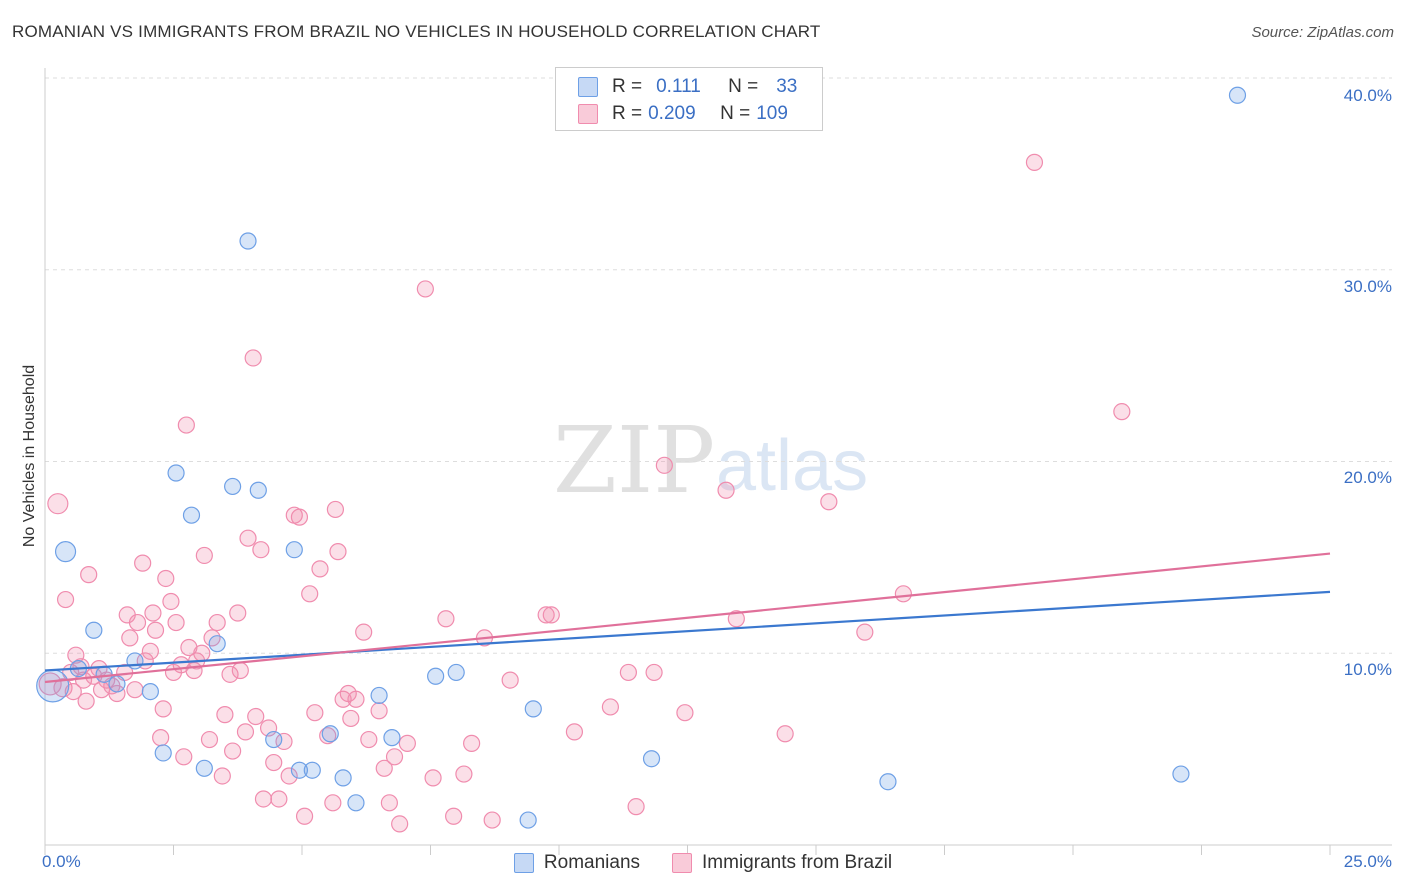 Image resolution: width=1406 pixels, height=892 pixels. What do you see at coordinates (710, 460) in the screenshot?
I see `watermark: ZIP atlas` at bounding box center [710, 460].